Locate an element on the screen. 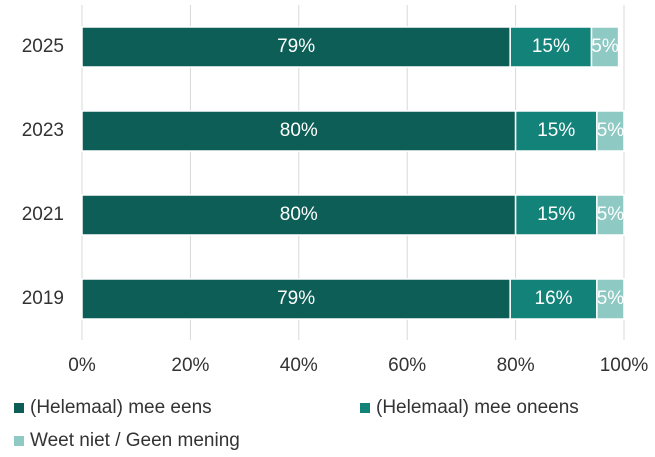  x-tick-label: 100% is located at coordinates (624, 365).